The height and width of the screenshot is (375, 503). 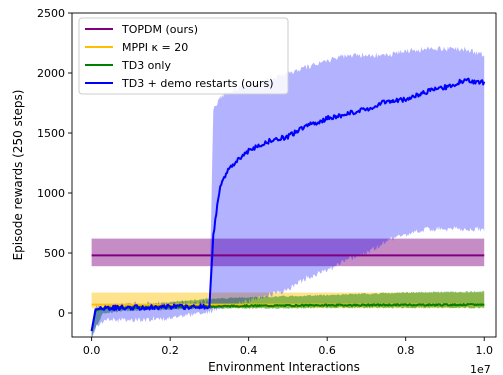 What do you see at coordinates (146, 65) in the screenshot?
I see `legend-label-td3-only: TD3 only` at bounding box center [146, 65].